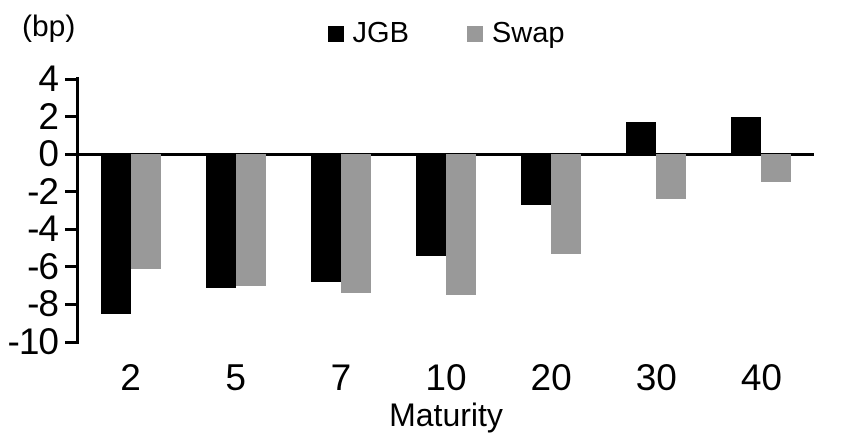  I want to click on legend-item-swap: Swap, so click(515, 33).